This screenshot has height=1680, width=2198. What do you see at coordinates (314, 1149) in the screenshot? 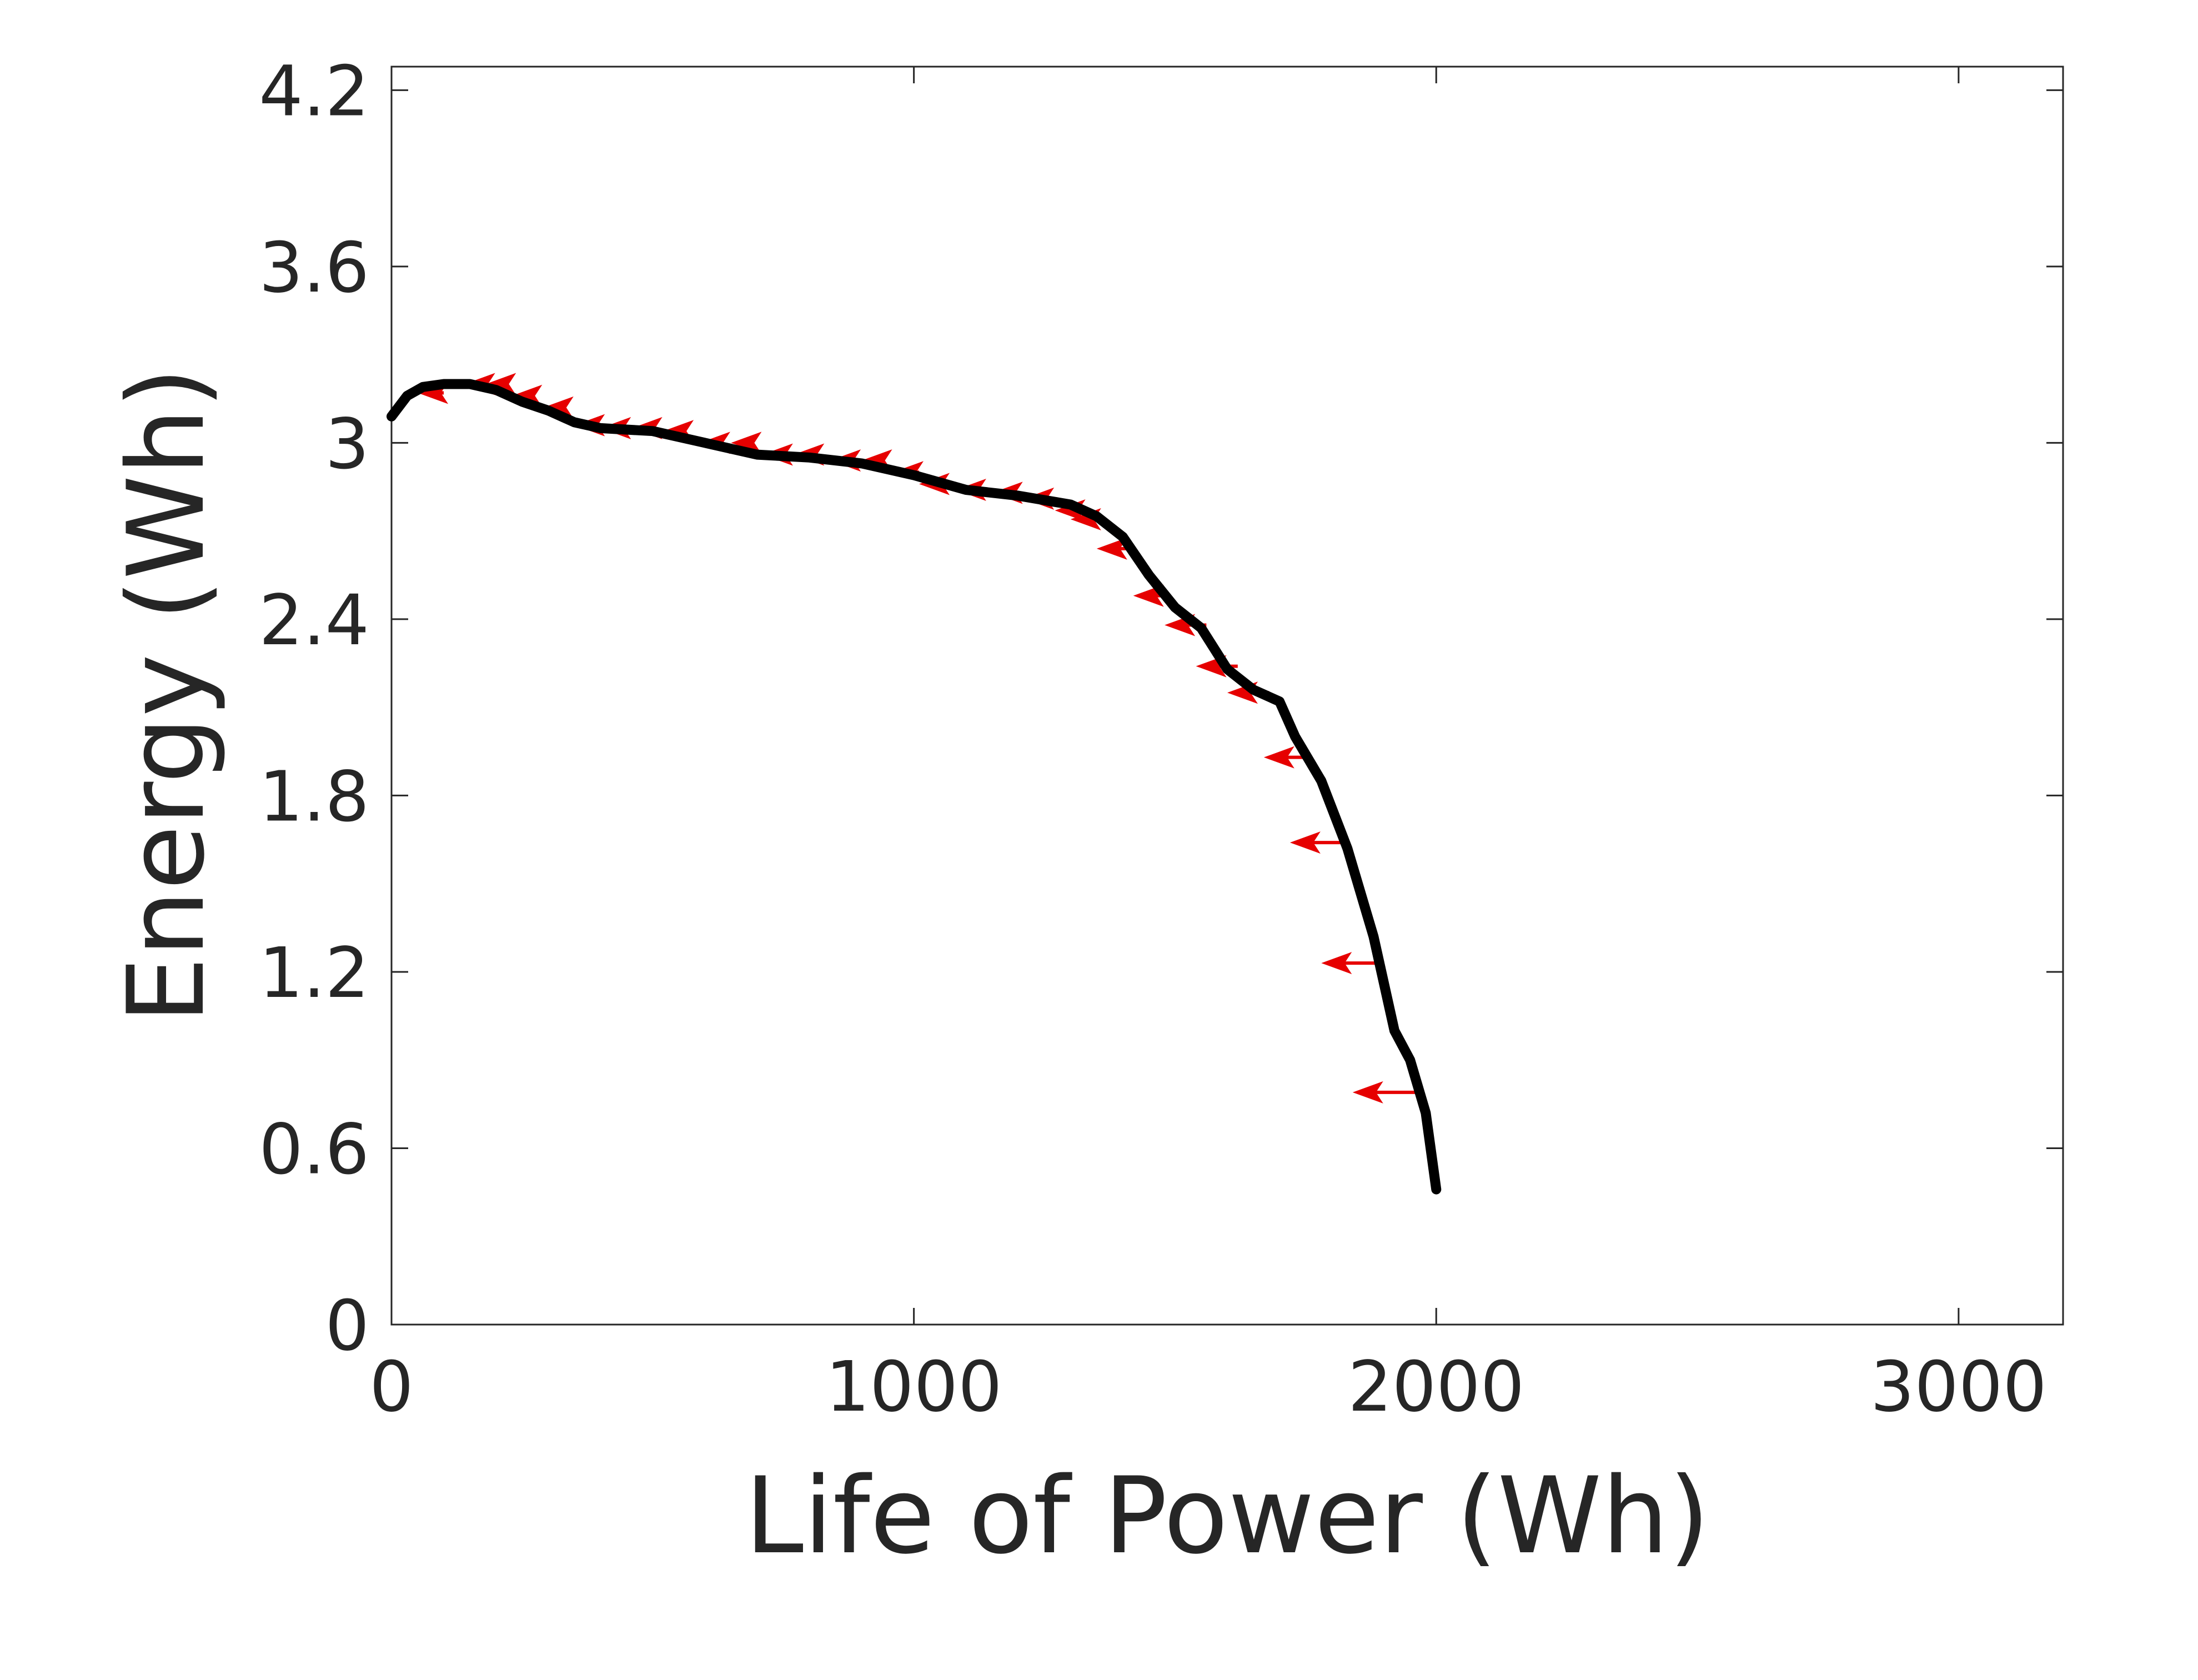
I see `y-tick-label: 0.6` at bounding box center [314, 1149].